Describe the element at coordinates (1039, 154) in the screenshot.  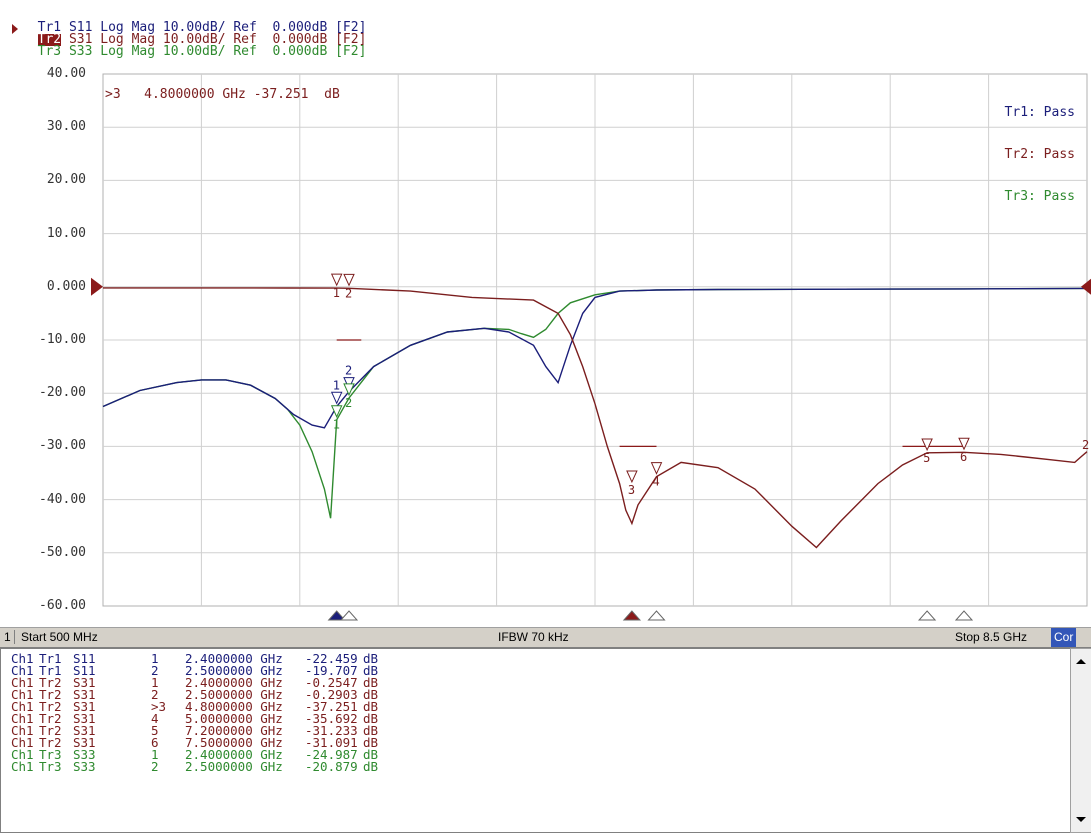
I see `pass-status-tr2: Tr2: Pass` at that location.